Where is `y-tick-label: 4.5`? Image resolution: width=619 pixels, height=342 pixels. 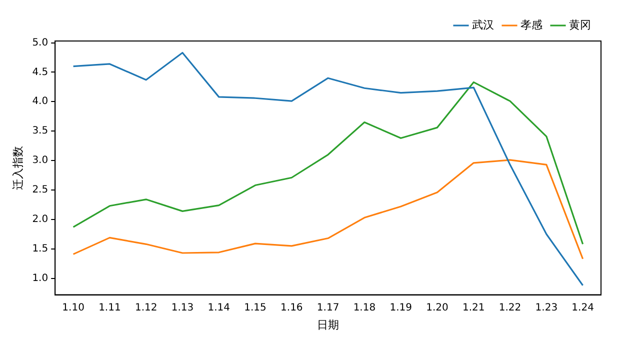
y-tick-label: 4.5 is located at coordinates (40, 72).